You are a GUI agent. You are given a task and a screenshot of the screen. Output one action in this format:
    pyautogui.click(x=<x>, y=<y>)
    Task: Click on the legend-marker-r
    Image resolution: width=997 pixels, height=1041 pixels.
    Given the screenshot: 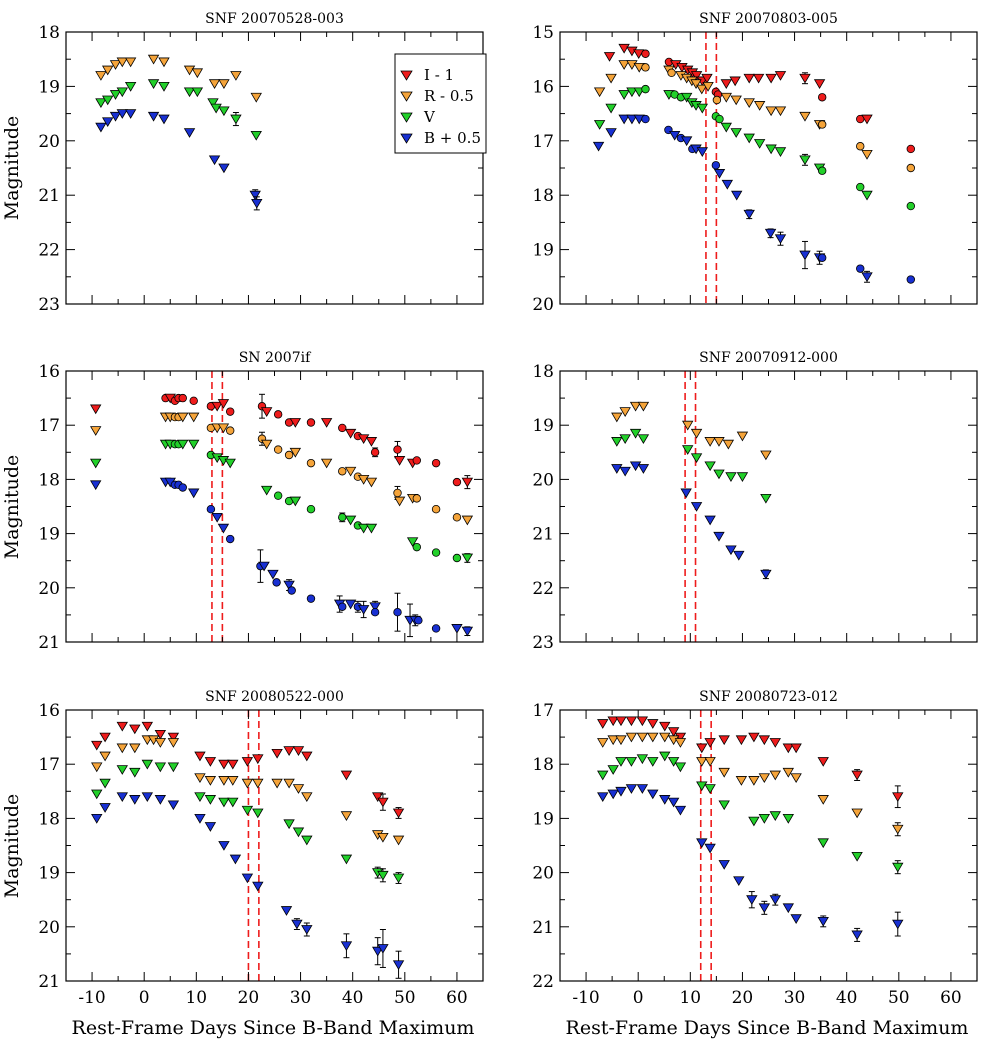 What is the action you would take?
    pyautogui.click(x=406, y=96)
    